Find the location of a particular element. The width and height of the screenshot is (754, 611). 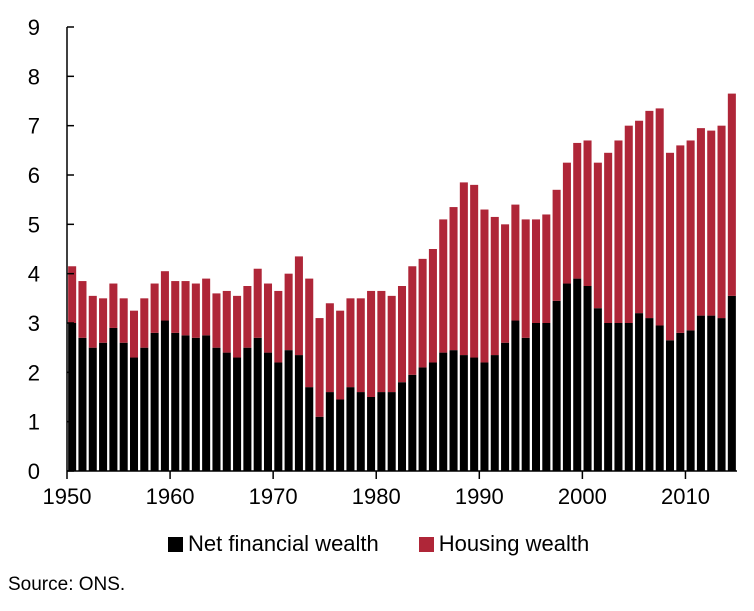

bar-net-2003 is located at coordinates (618, 397).